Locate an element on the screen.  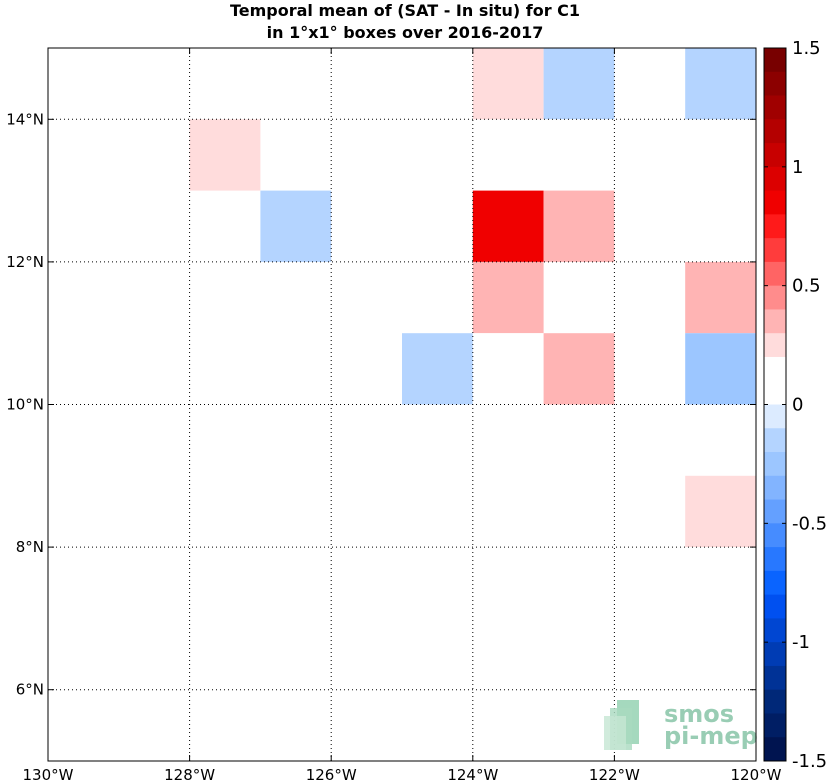
colorbar-tick-label: -1 is located at coordinates (801, 642).